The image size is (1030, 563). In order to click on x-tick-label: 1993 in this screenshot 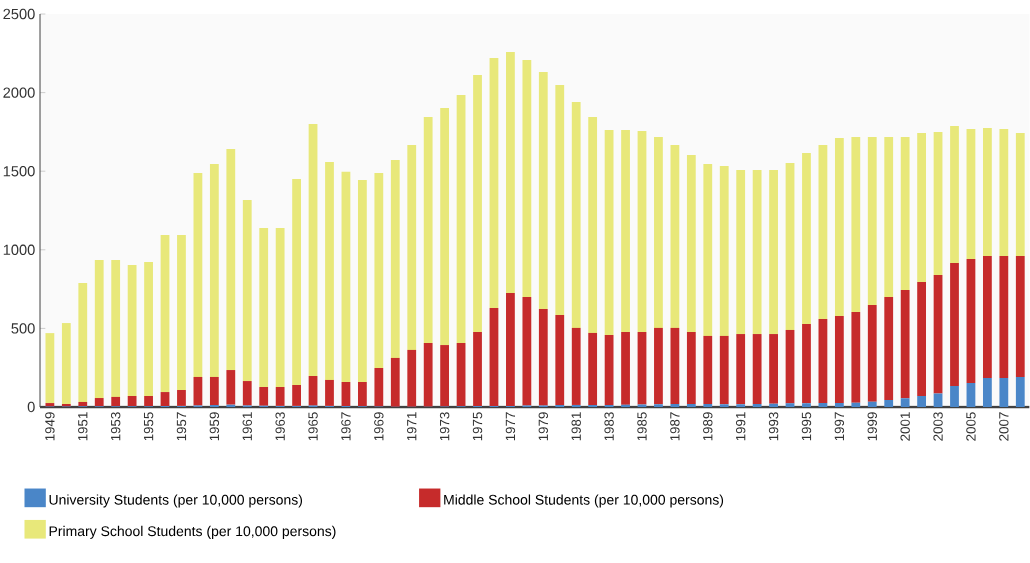, I will do `click(773, 426)`.